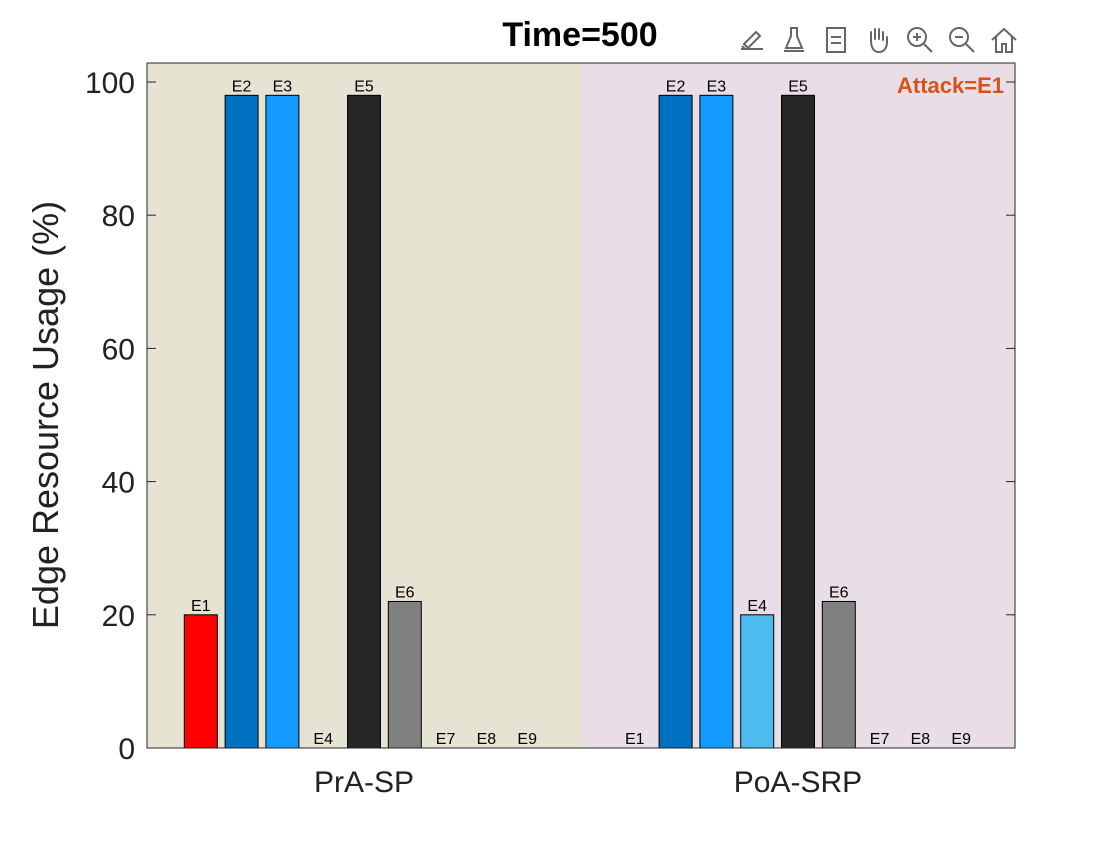  I want to click on bar-PrA-SP-E5, so click(364, 421).